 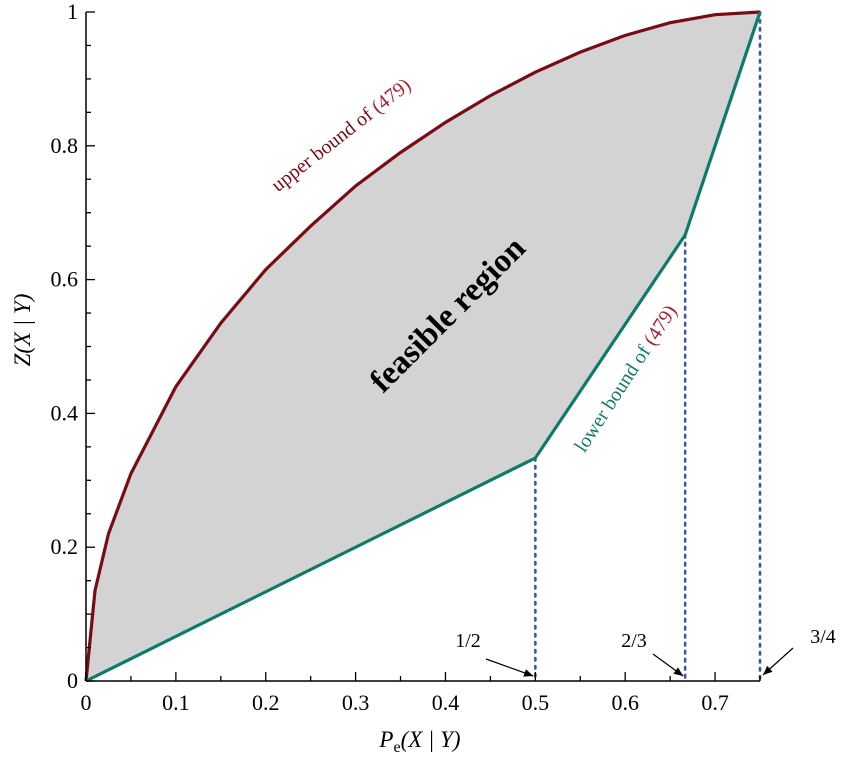 What do you see at coordinates (72, 680) in the screenshot?
I see `y-tick-label: 0` at bounding box center [72, 680].